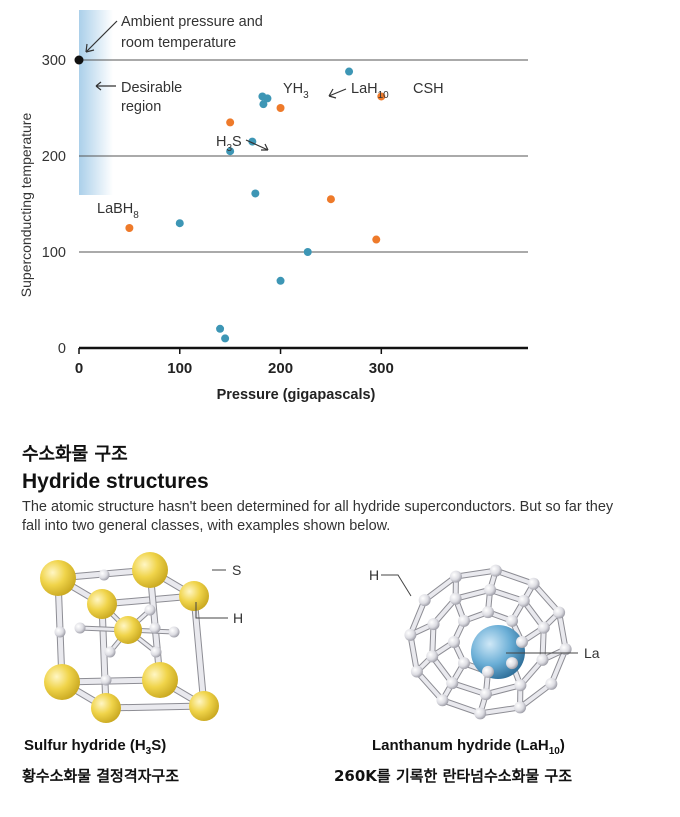 This screenshot has width=680, height=817. I want to click on h-label-lanthanum: H, so click(374, 575).